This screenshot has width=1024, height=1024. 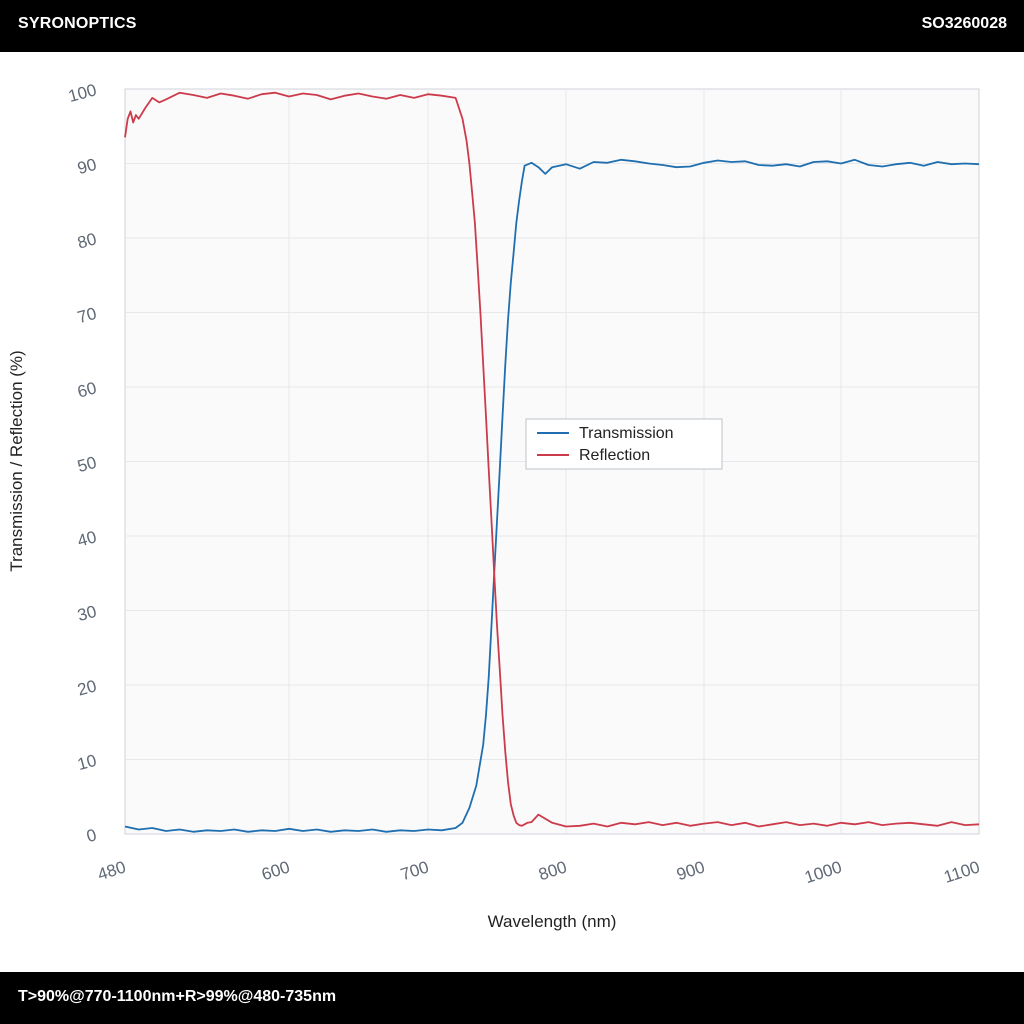 I want to click on y-tick-labels: 0 10 20 30 40 50 60 70 80 90 100, so click(x=82, y=463).